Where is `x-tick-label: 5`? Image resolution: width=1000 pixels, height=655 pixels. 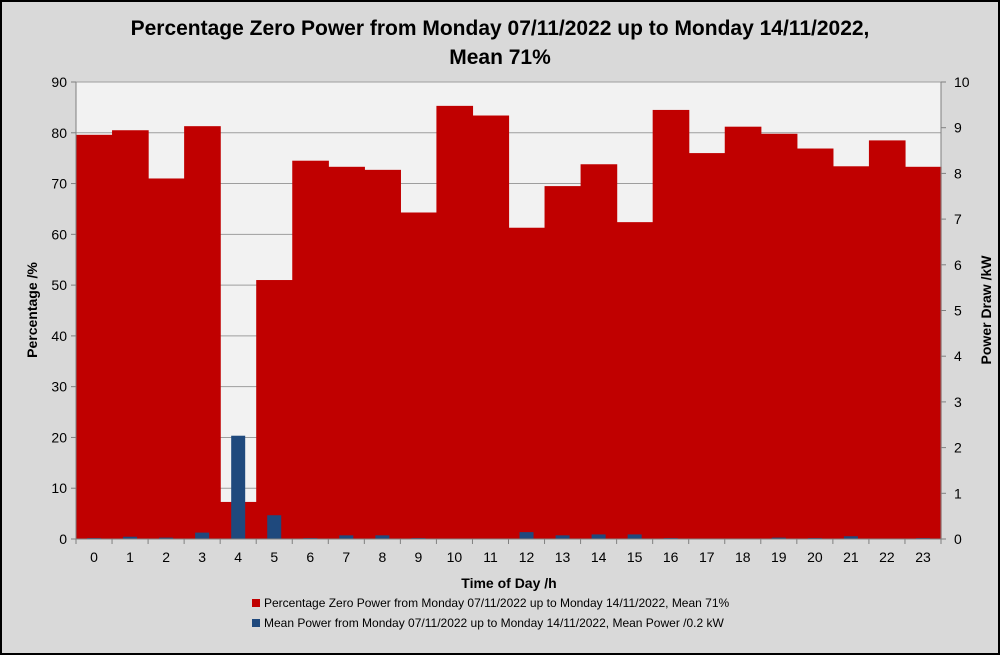
x-tick-label: 5 is located at coordinates (274, 557).